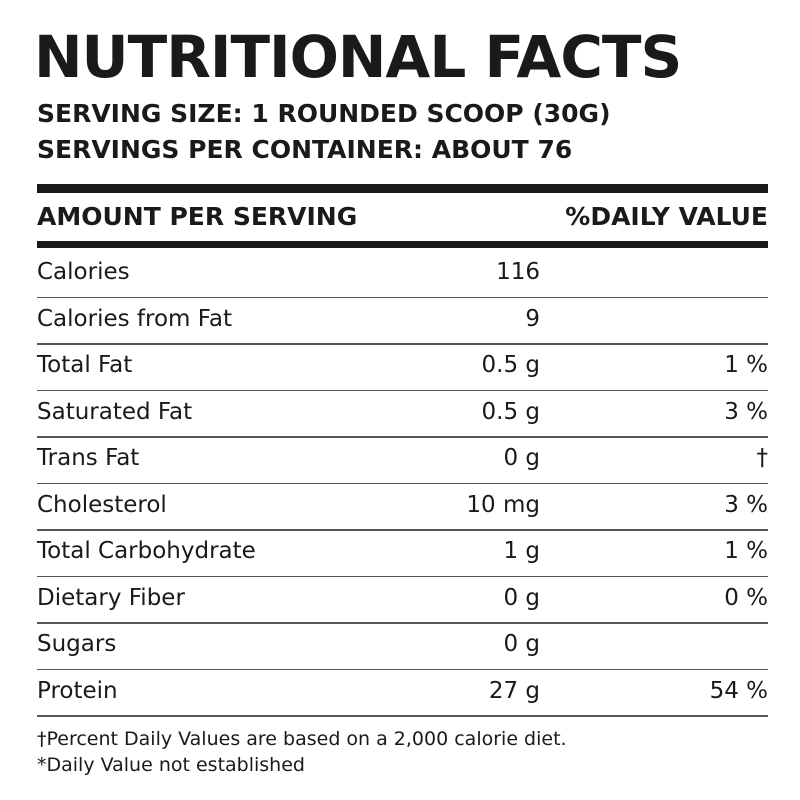 The width and height of the screenshot is (800, 800). What do you see at coordinates (146, 551) in the screenshot?
I see `nutrient-name: Total Carbohydrate` at bounding box center [146, 551].